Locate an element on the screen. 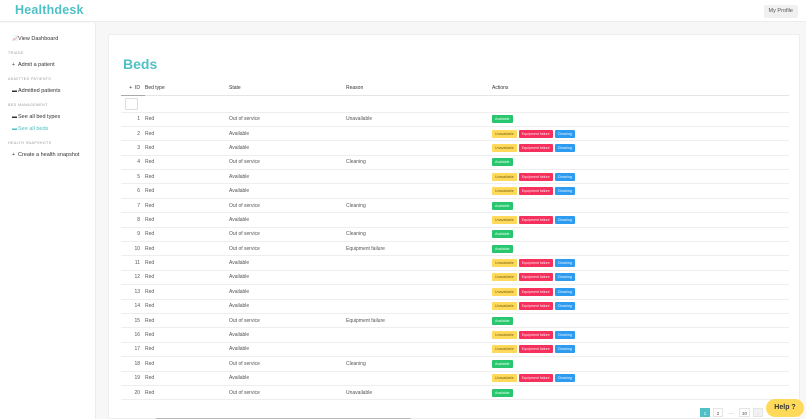 The width and height of the screenshot is (806, 419). help-button: Help ? is located at coordinates (785, 408).